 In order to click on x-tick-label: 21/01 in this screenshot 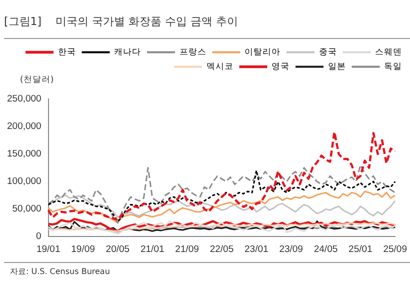, I will do `click(152, 249)`.